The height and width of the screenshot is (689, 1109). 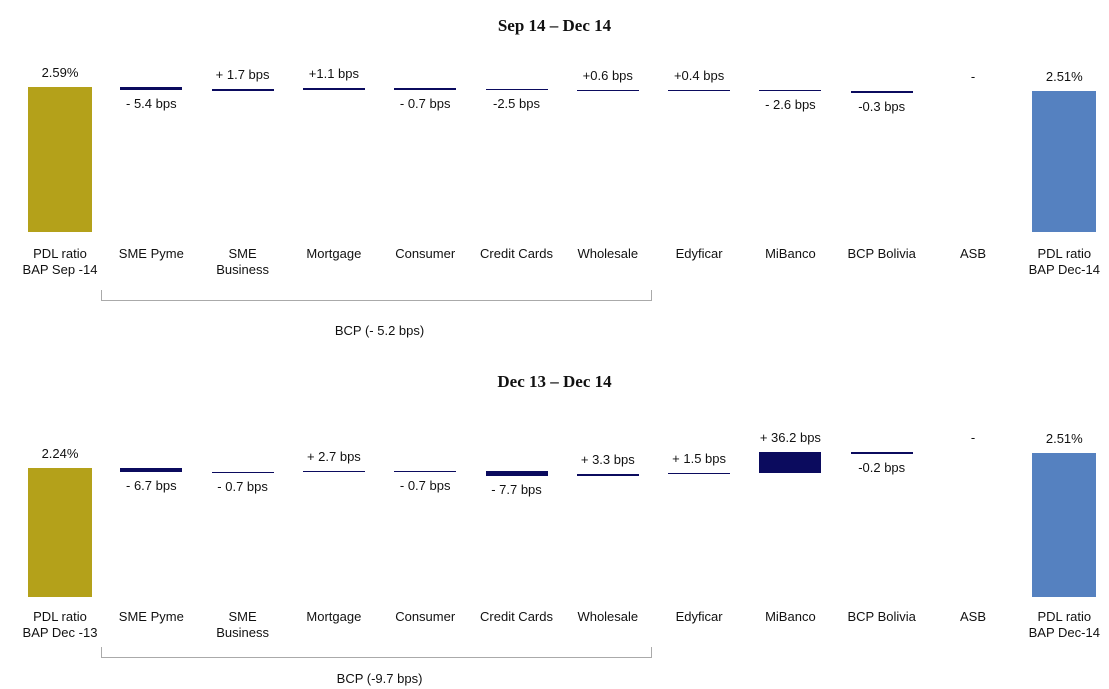 I want to click on chart-title: Sep 14 – Dec 14, so click(x=554, y=25).